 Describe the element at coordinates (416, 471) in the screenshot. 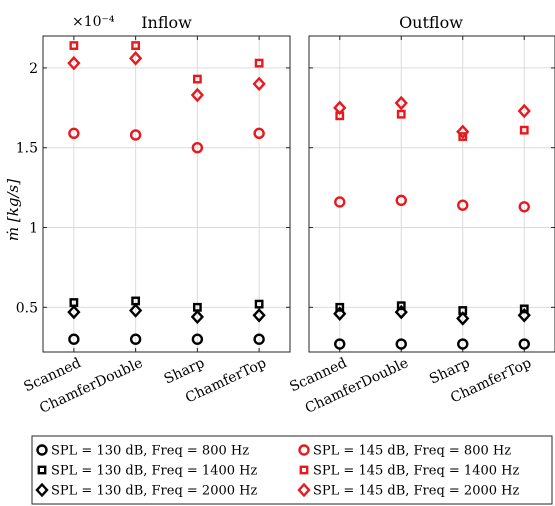

I see `legend-entry: SPL = 145 dB, Freq = 1400 Hz` at that location.